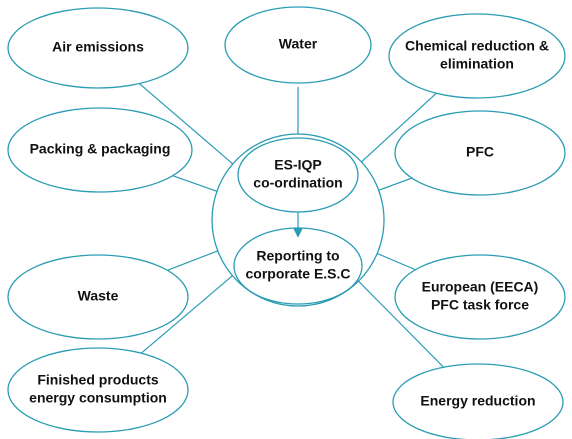 Image resolution: width=572 pixels, height=439 pixels. What do you see at coordinates (480, 287) in the screenshot?
I see `node-label: European (EECA)` at bounding box center [480, 287].